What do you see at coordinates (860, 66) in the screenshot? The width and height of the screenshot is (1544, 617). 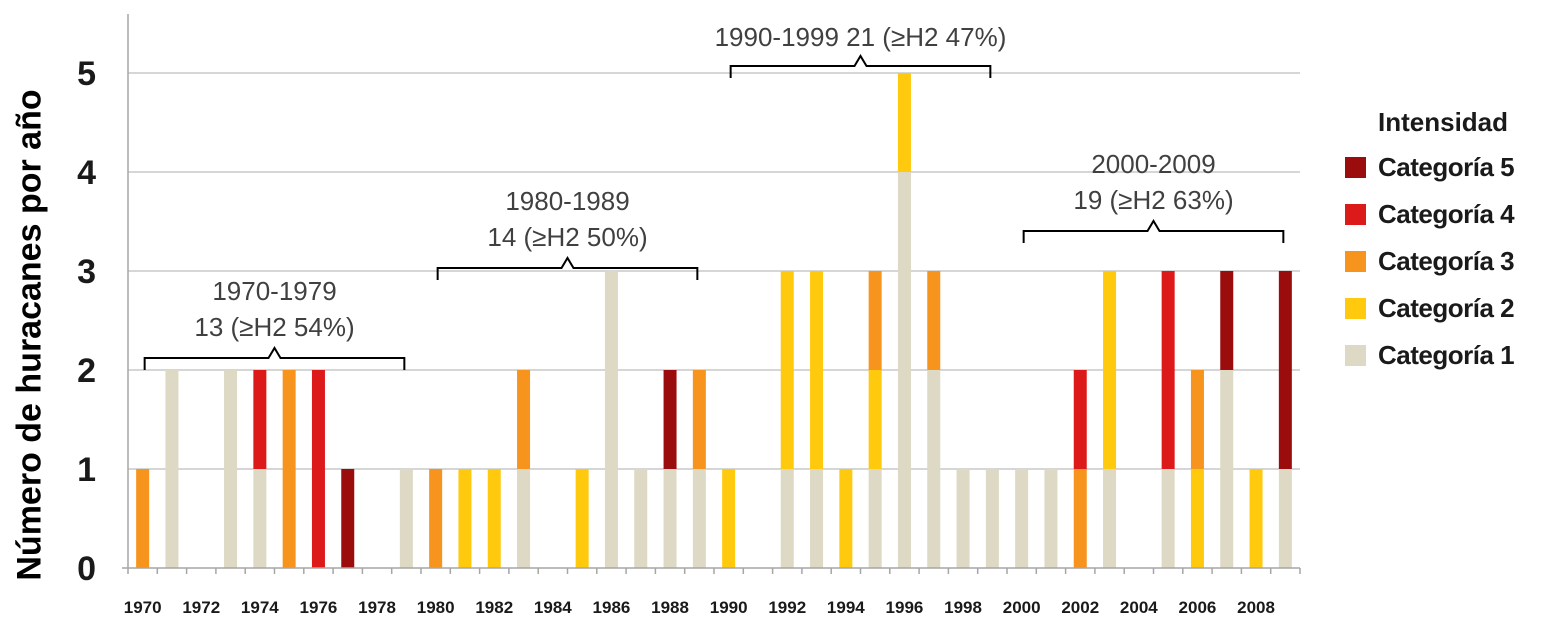 I see `decade-brace-1990` at bounding box center [860, 66].